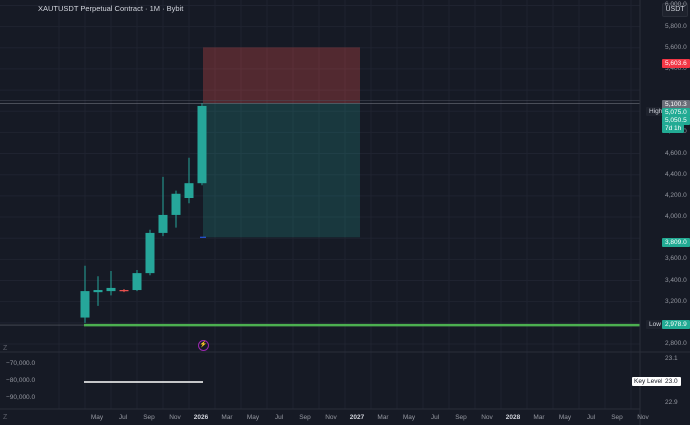 The width and height of the screenshot is (690, 425). Describe the element at coordinates (648, 381) in the screenshot. I see `key-level-label: Key Level` at that location.